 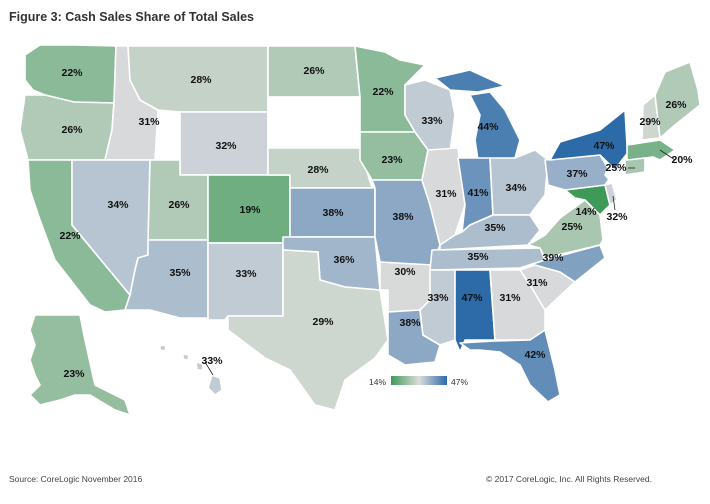 I want to click on label-ga: 31%, so click(x=510, y=298).